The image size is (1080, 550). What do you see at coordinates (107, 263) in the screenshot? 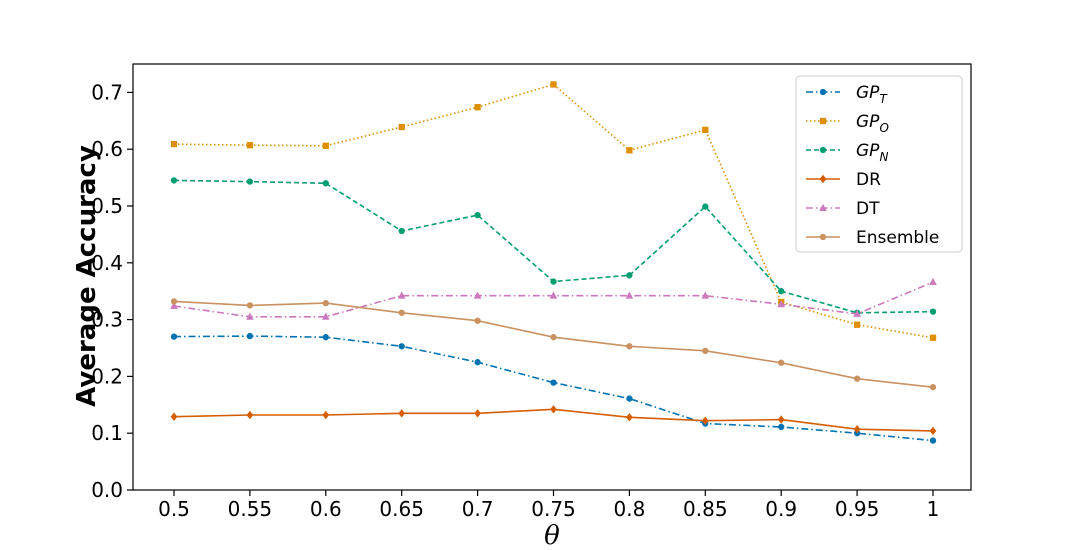
I see `y-tick-label: 0.4` at bounding box center [107, 263].